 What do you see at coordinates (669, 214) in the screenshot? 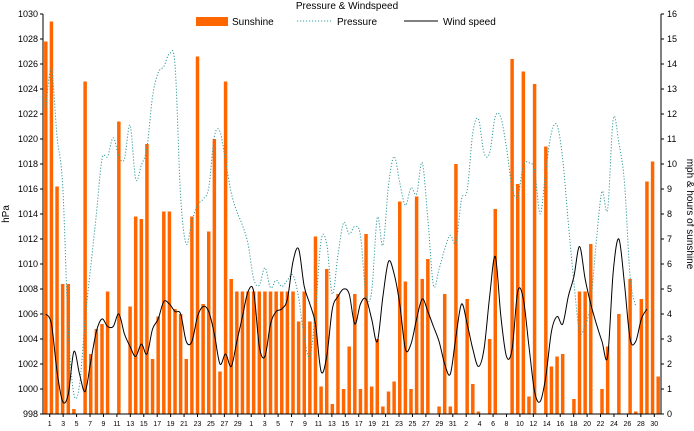
I see `y-tick-label-right: 8` at bounding box center [669, 214].